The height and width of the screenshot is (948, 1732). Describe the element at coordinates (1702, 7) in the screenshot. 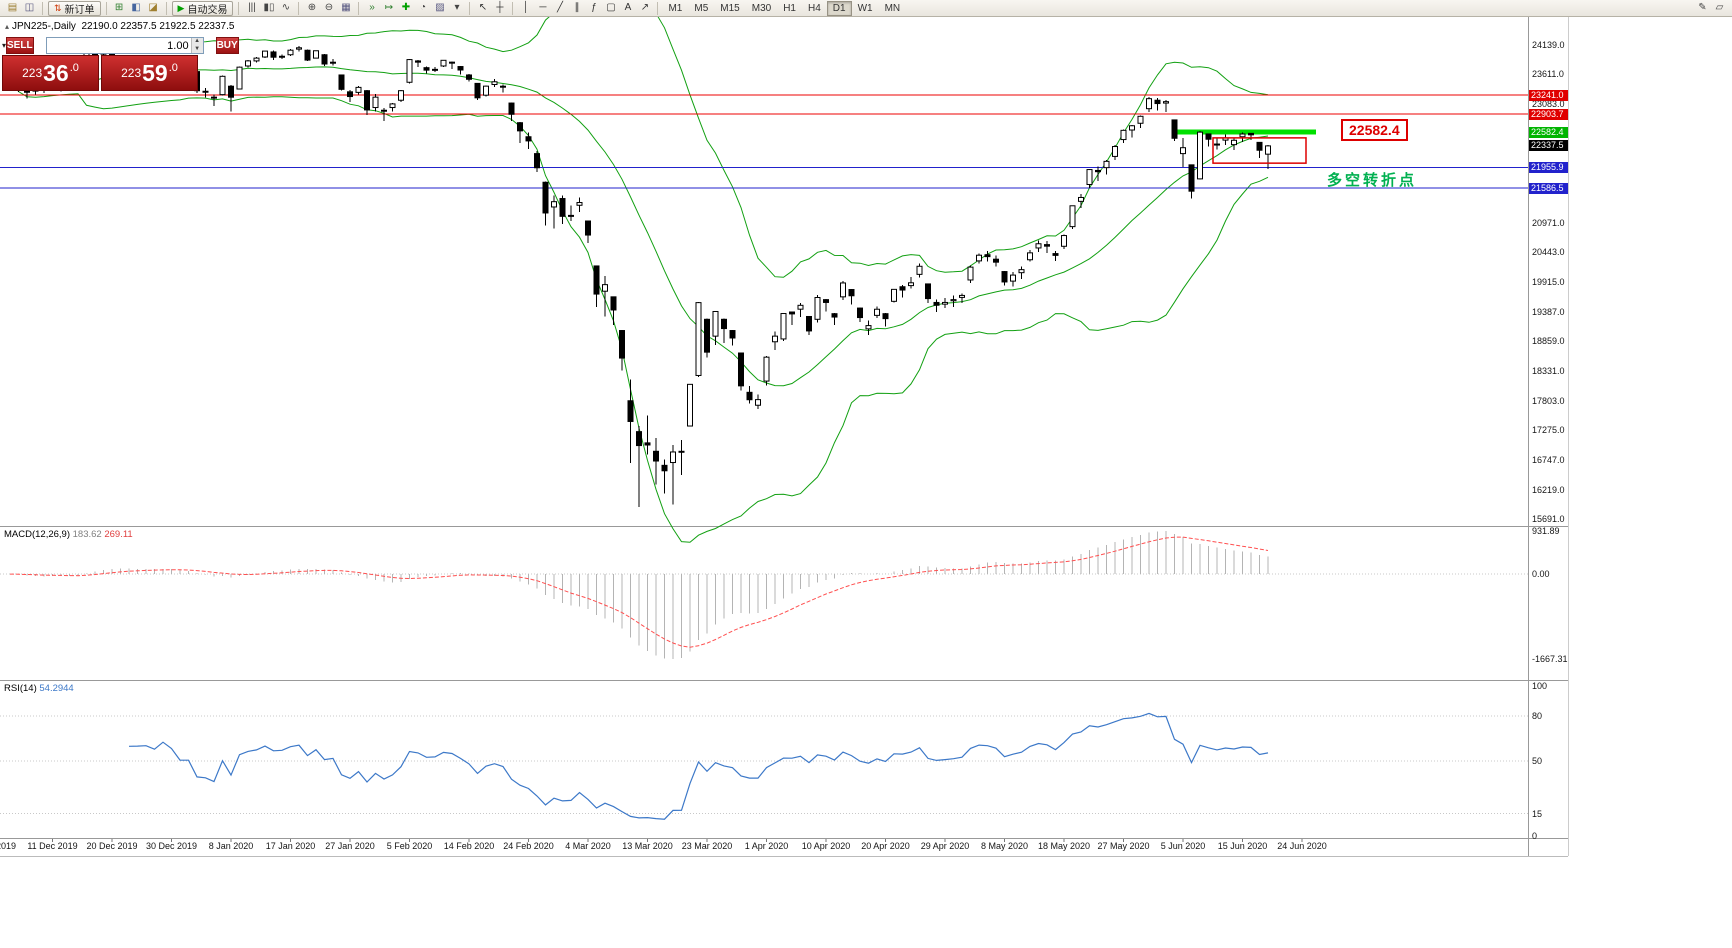

I see `pencil-icon: ✎` at that location.